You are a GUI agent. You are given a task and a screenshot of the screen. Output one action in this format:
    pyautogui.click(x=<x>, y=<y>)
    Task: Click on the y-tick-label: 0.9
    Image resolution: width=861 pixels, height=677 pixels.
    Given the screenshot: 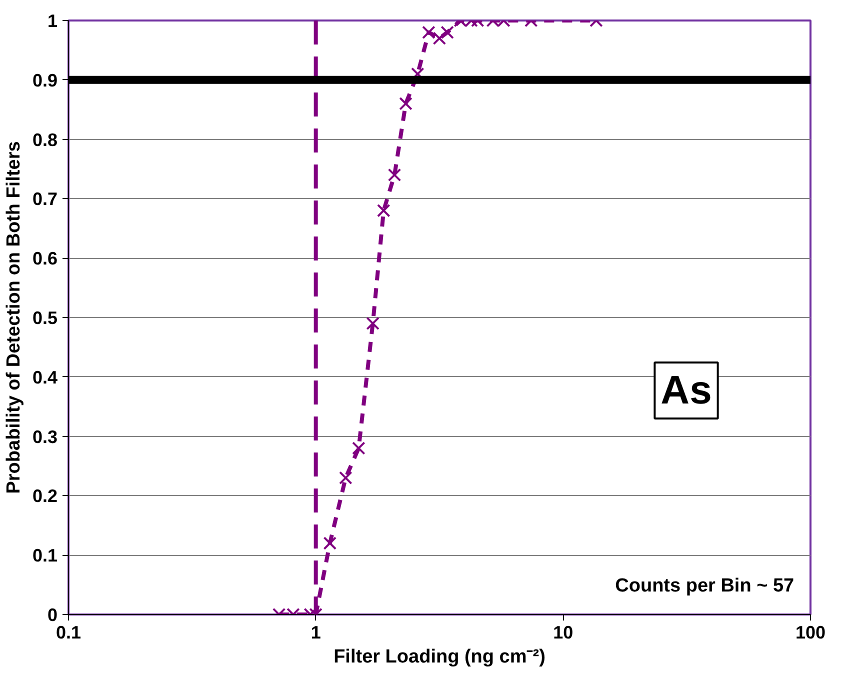 What is the action you would take?
    pyautogui.click(x=45, y=80)
    